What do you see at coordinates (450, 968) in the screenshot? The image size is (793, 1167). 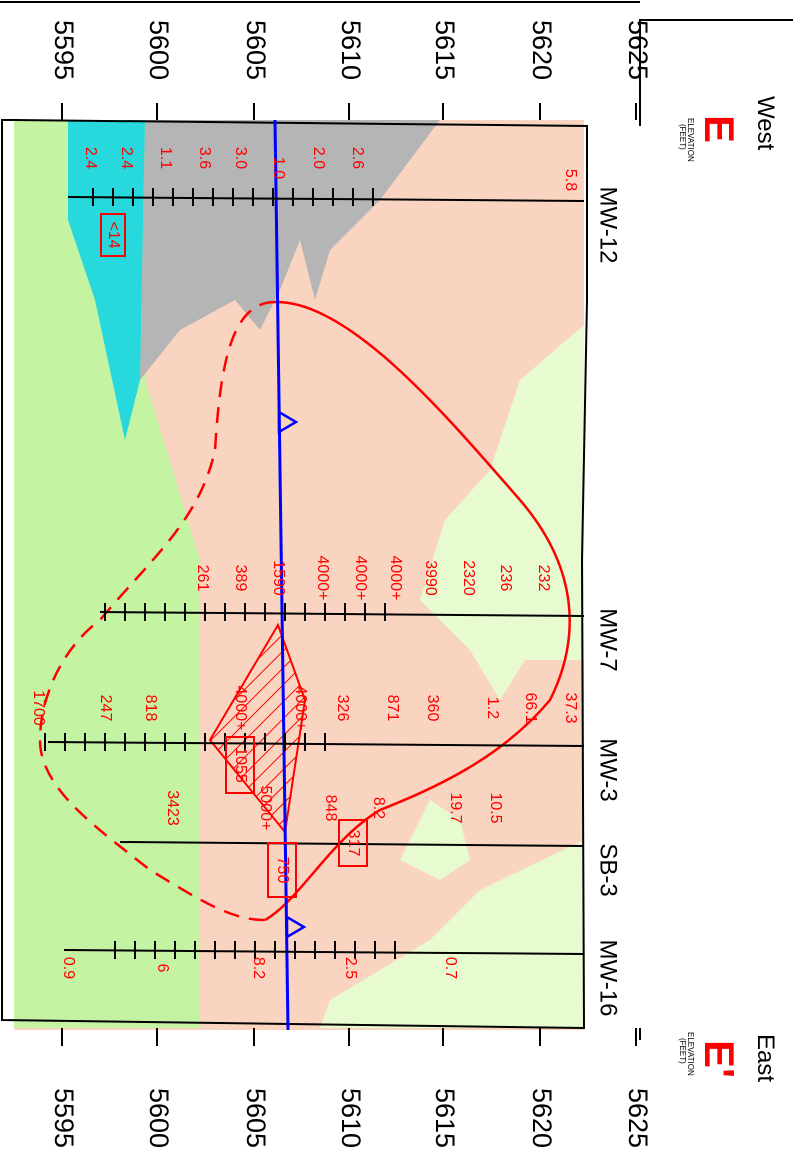 I see `concentration-value: 0.7` at bounding box center [450, 968].